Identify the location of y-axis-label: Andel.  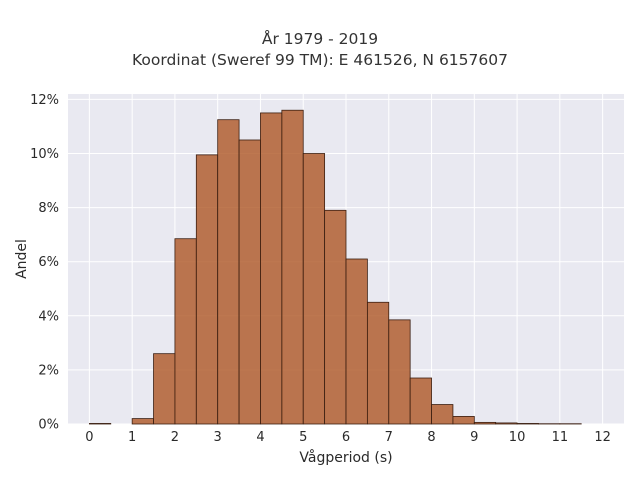
(22, 259).